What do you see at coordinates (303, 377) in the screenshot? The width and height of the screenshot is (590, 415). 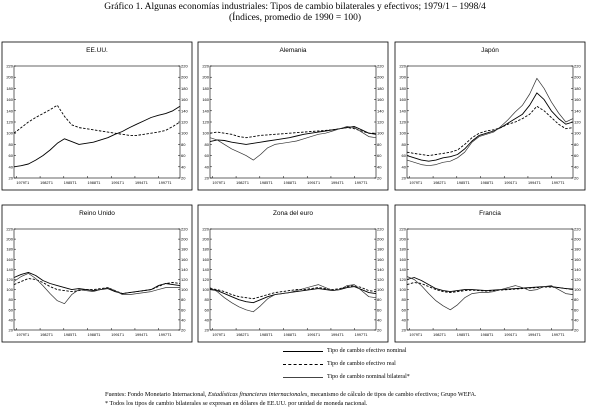 I see `legend-swatch-thin` at bounding box center [303, 377].